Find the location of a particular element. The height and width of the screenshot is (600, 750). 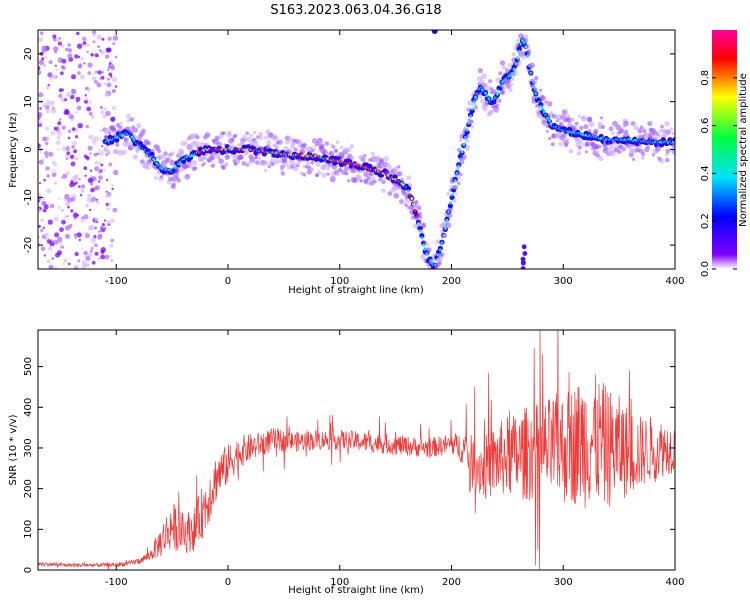

snr-x-tick-label: -100 is located at coordinates (116, 582).